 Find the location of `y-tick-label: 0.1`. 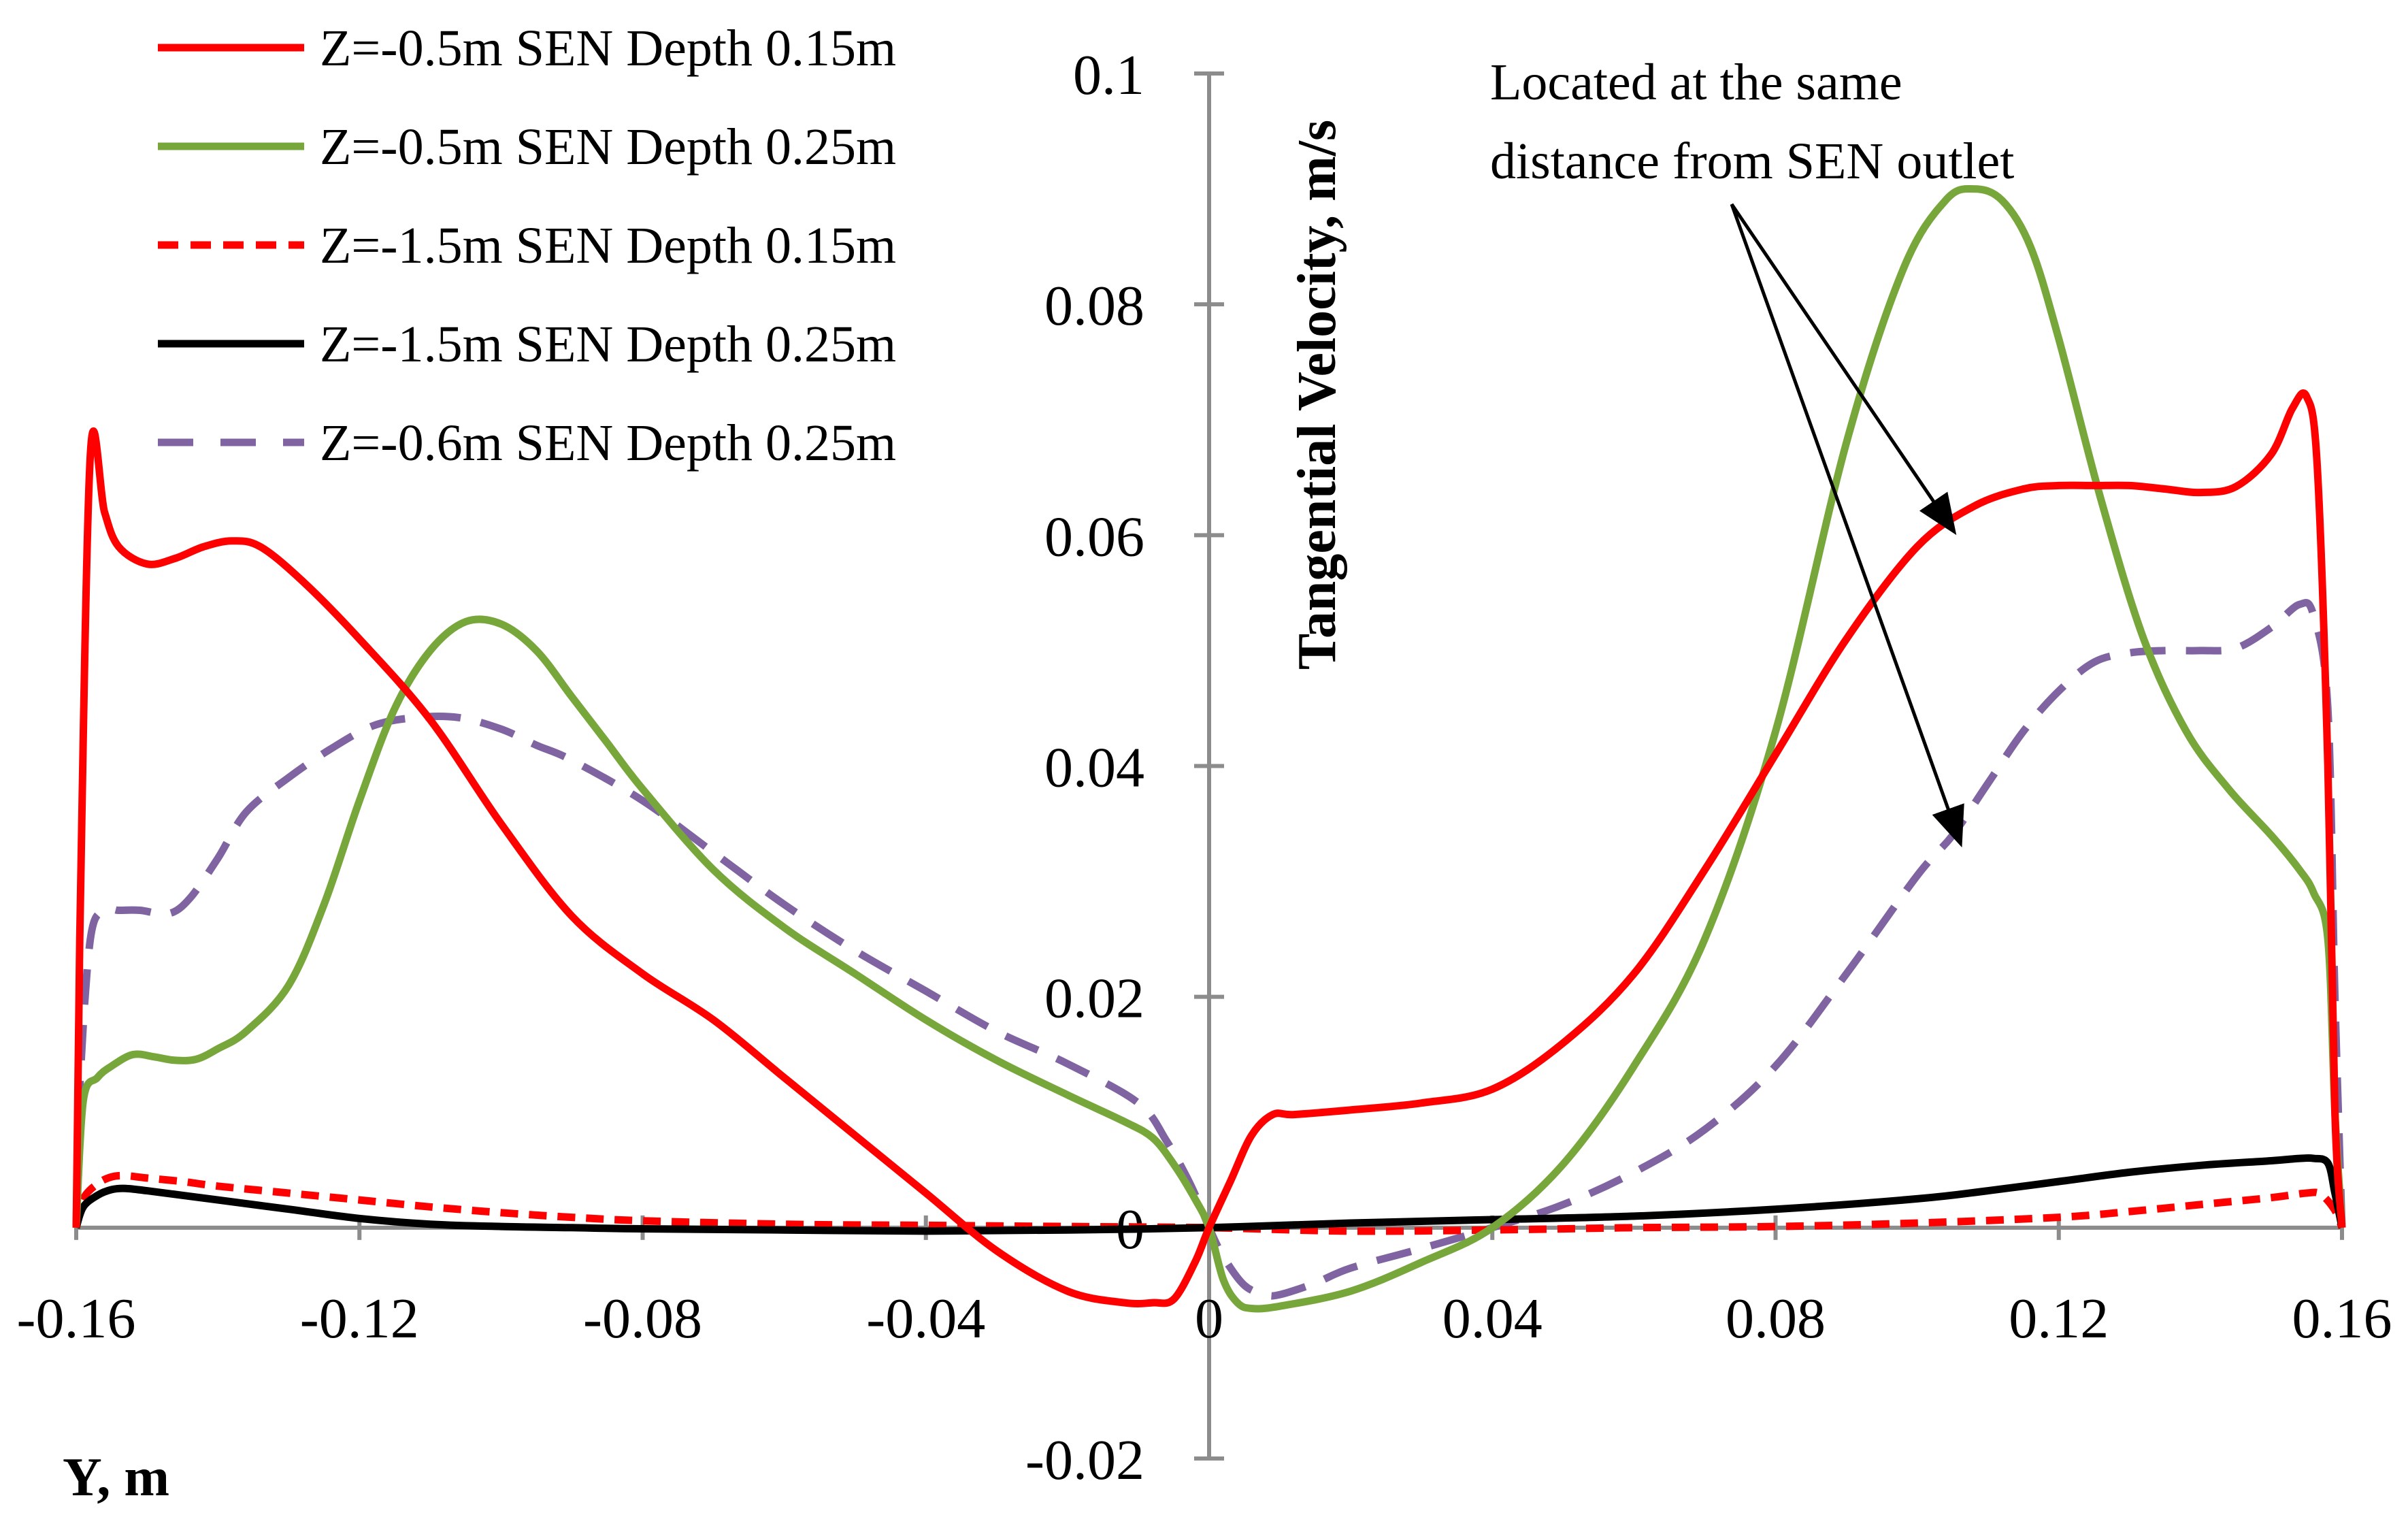

y-tick-label: 0.1 is located at coordinates (1108, 75).